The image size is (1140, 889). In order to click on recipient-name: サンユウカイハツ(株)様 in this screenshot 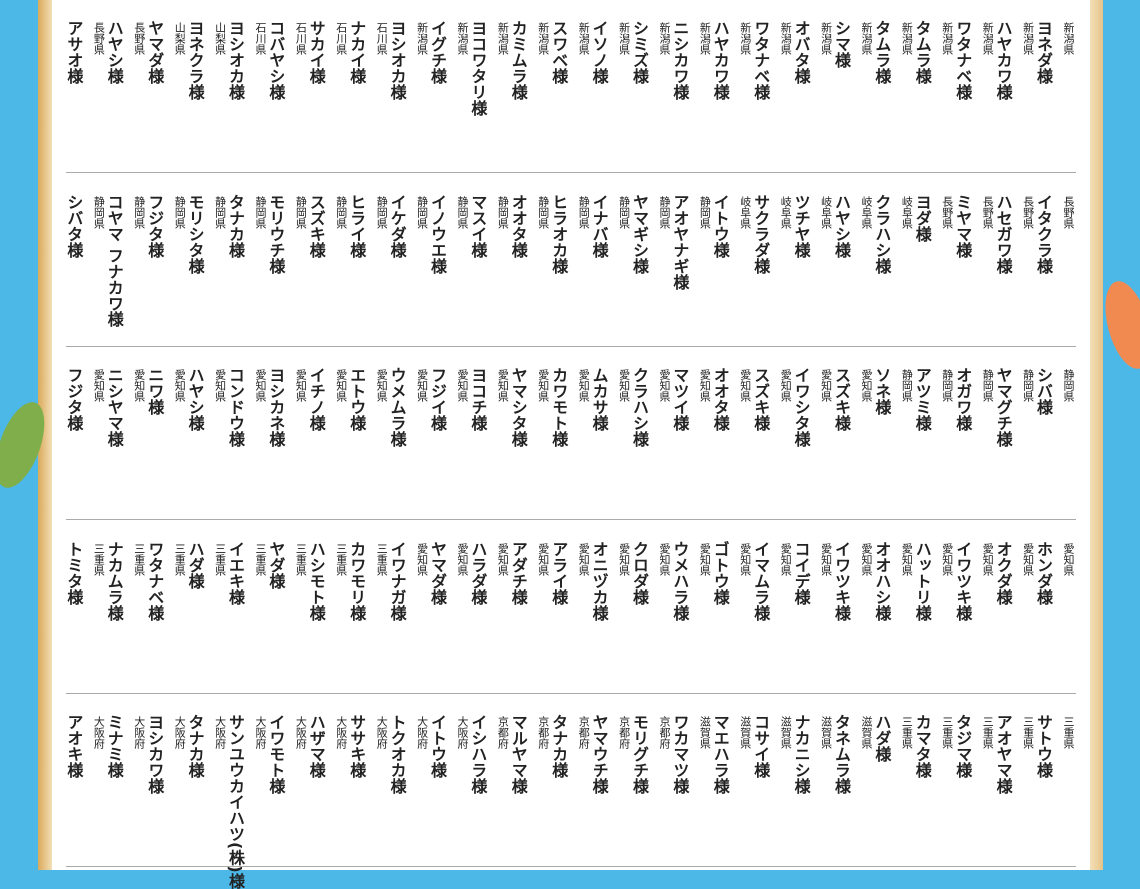, I will do `click(238, 801)`.